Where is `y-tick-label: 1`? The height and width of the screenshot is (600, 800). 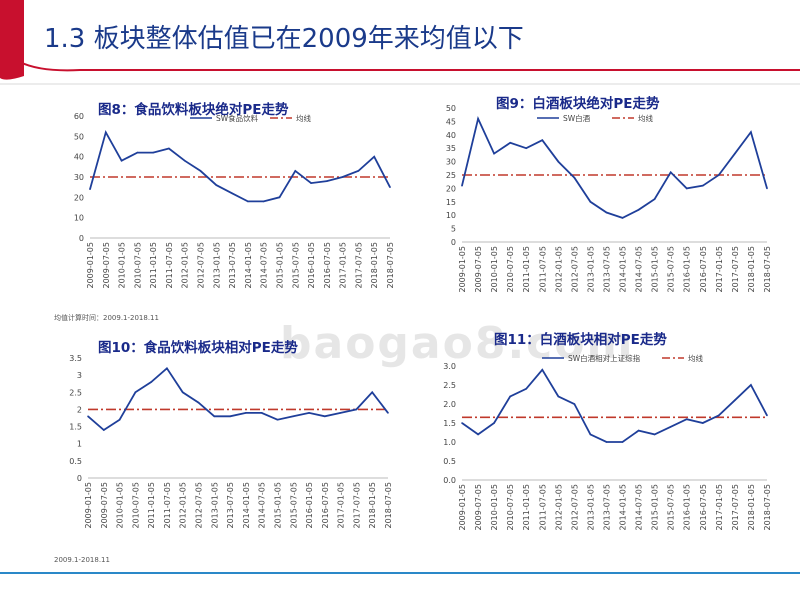
y-tick-label: 1 is located at coordinates (79, 444).